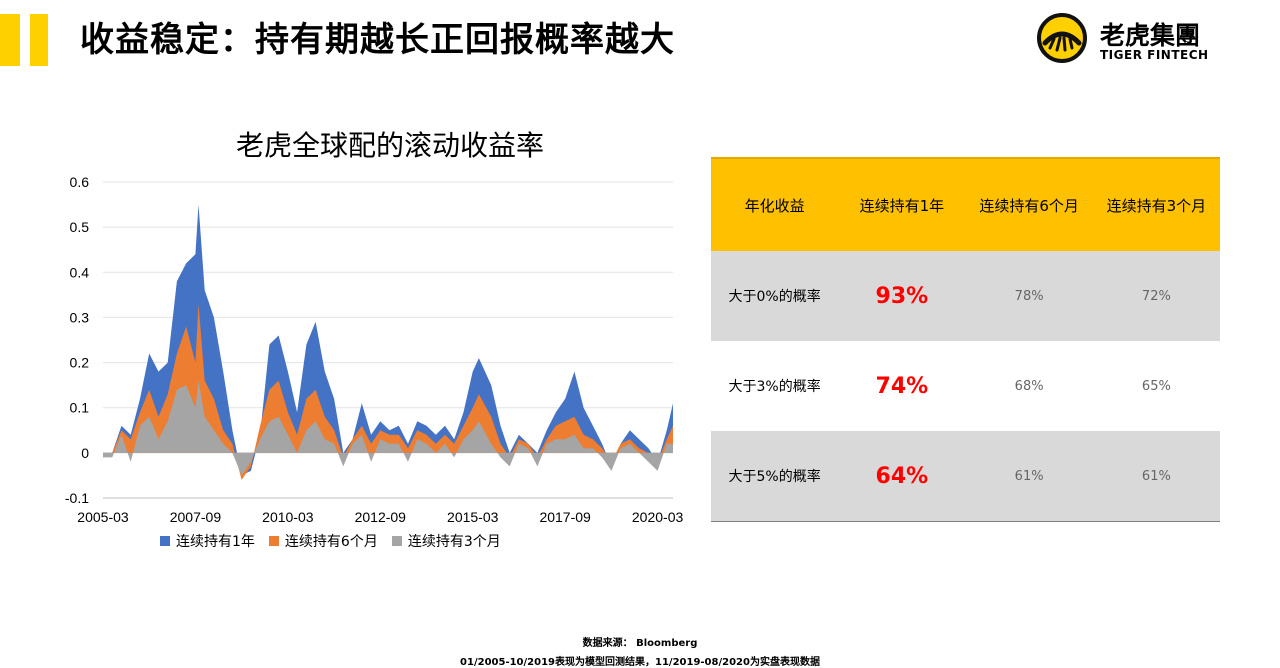  What do you see at coordinates (103, 517) in the screenshot?
I see `x-tick-label: 2005-03` at bounding box center [103, 517].